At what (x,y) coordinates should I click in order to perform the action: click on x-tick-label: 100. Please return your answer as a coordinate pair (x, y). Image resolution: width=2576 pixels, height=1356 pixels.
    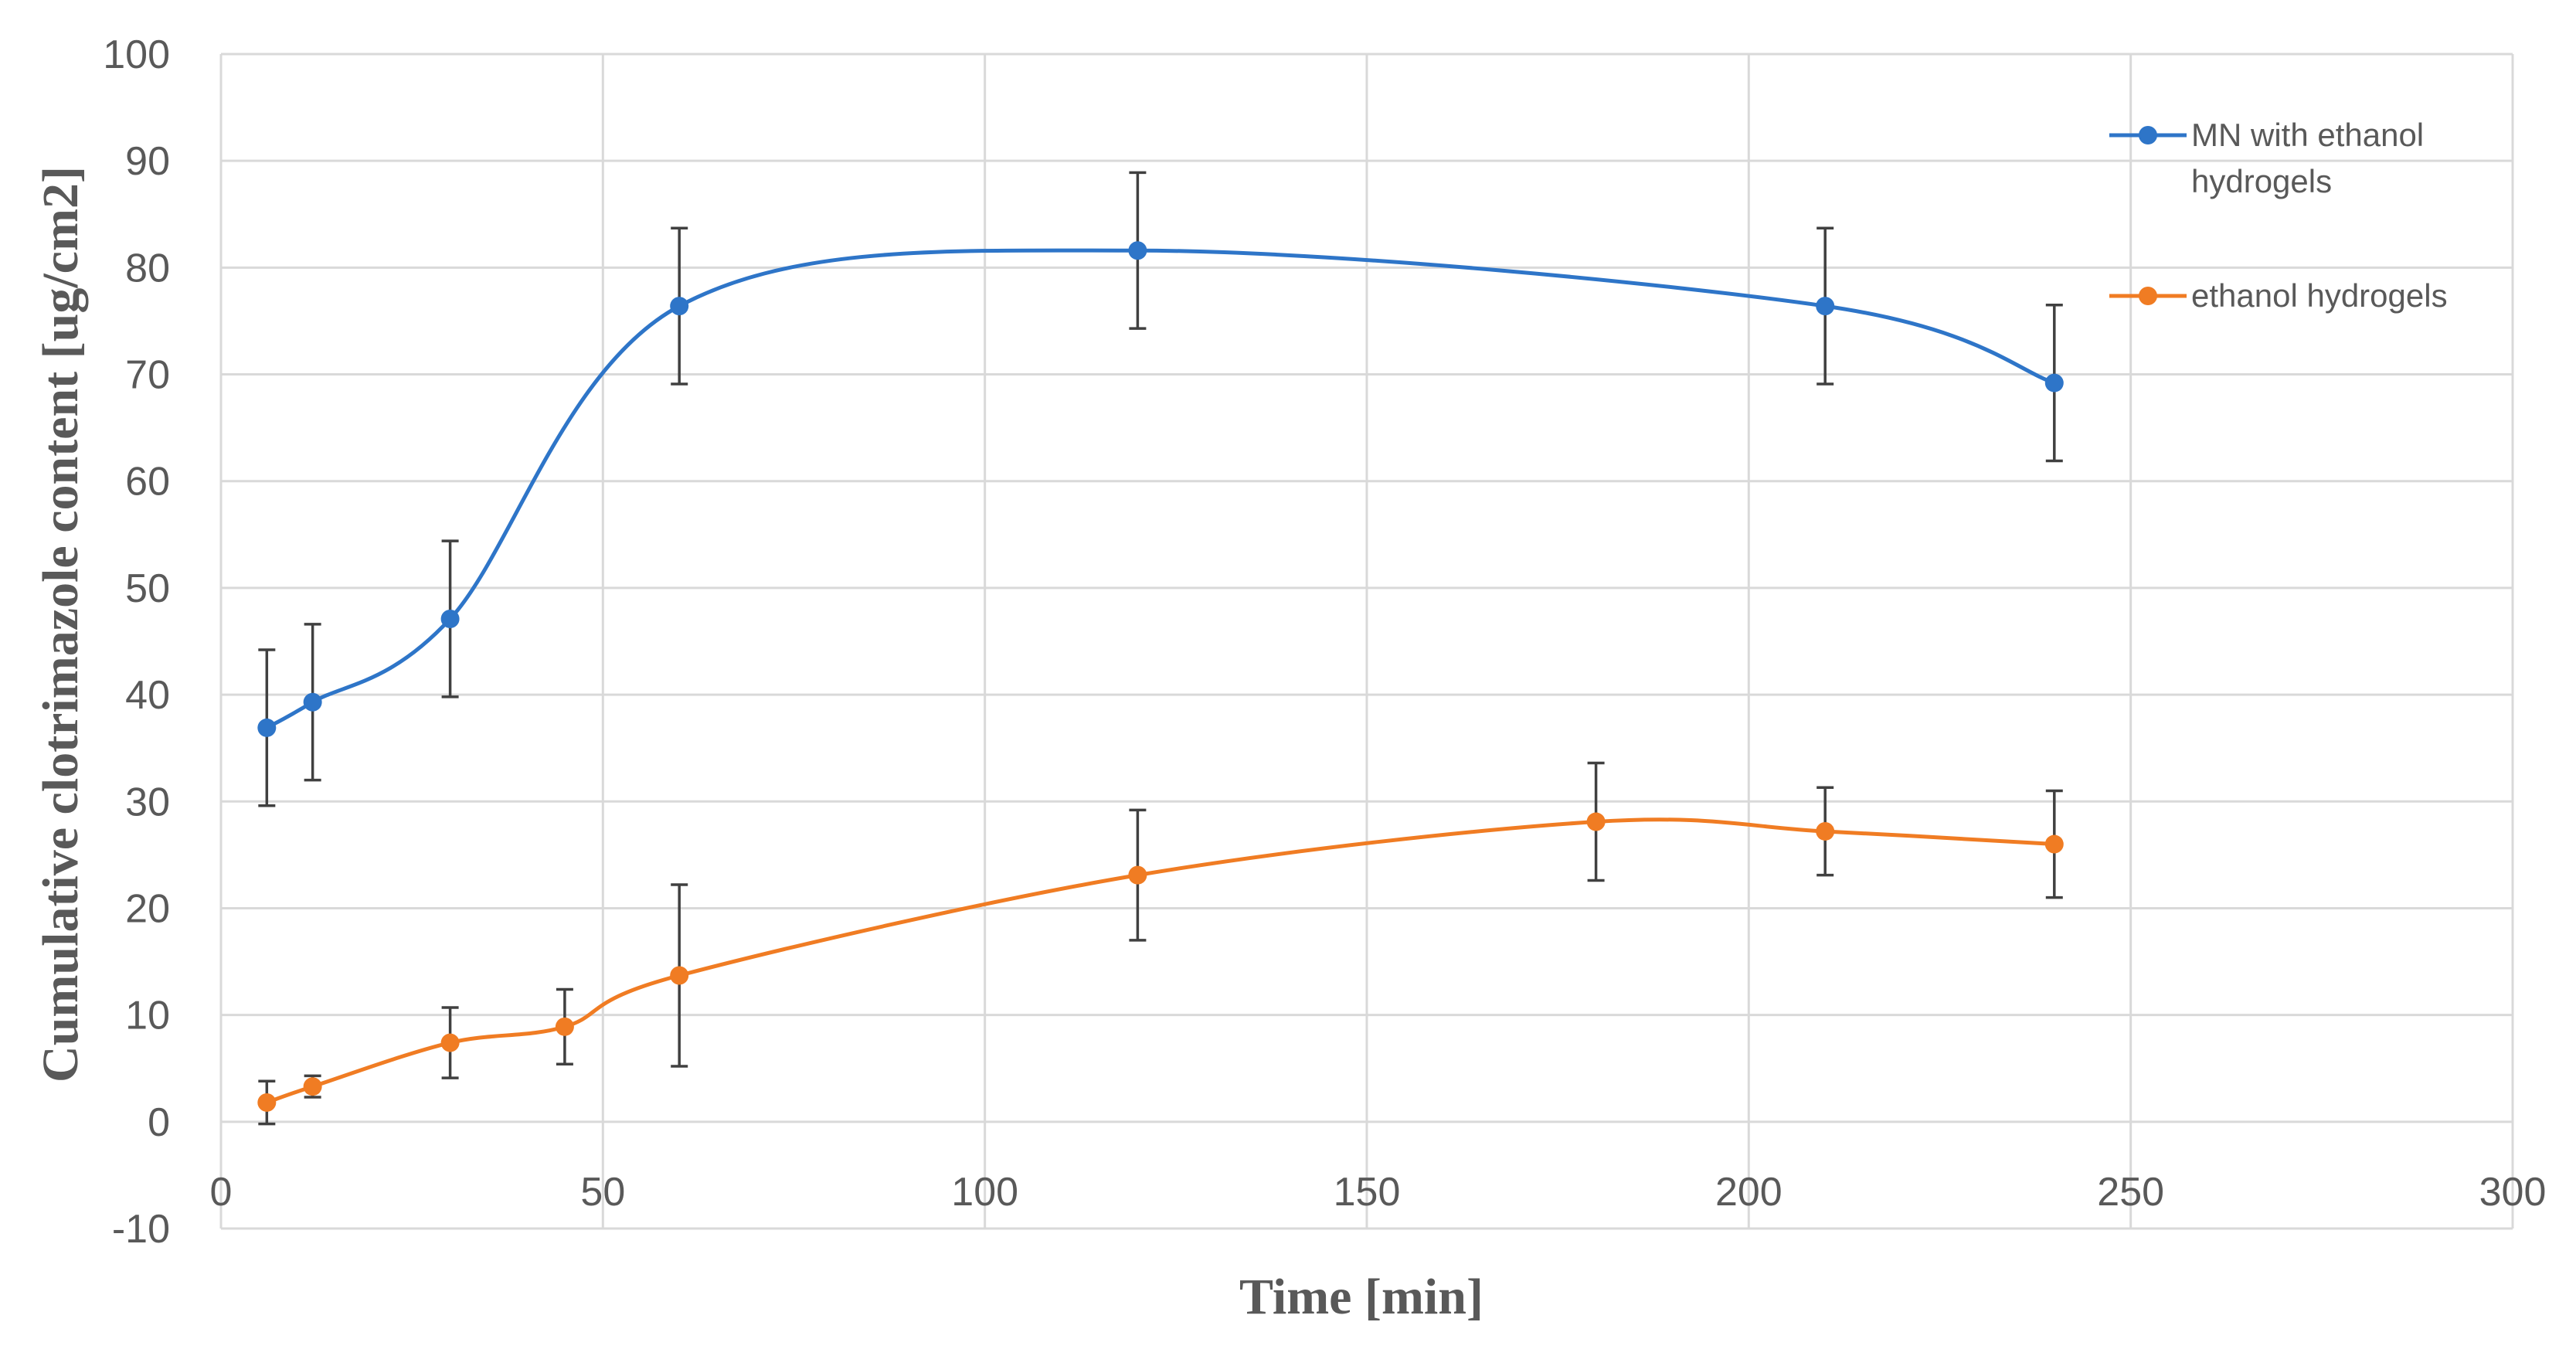
    Looking at the image, I should click on (984, 1192).